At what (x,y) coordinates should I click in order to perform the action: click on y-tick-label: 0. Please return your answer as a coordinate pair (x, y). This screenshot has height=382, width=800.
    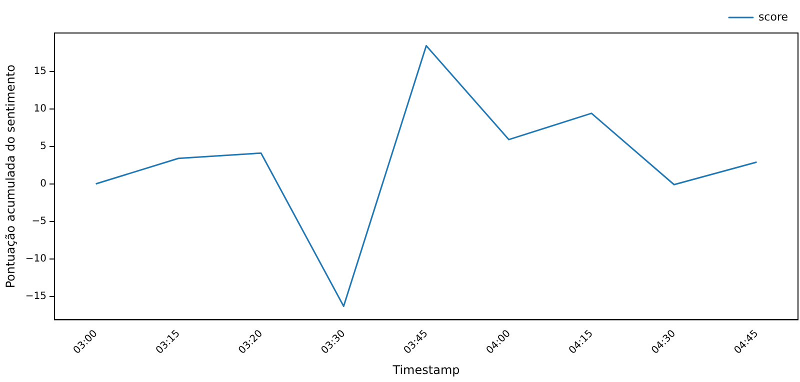
    Looking at the image, I should click on (43, 184).